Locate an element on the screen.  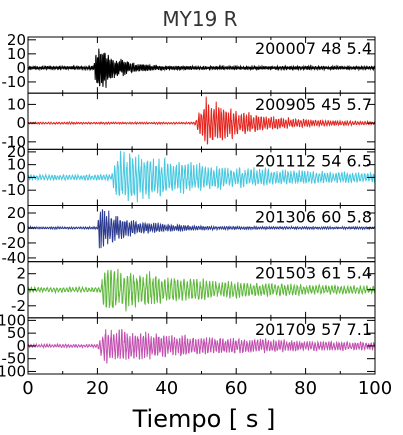
panel-label-1: 200007 48 5.4 is located at coordinates (313, 48).